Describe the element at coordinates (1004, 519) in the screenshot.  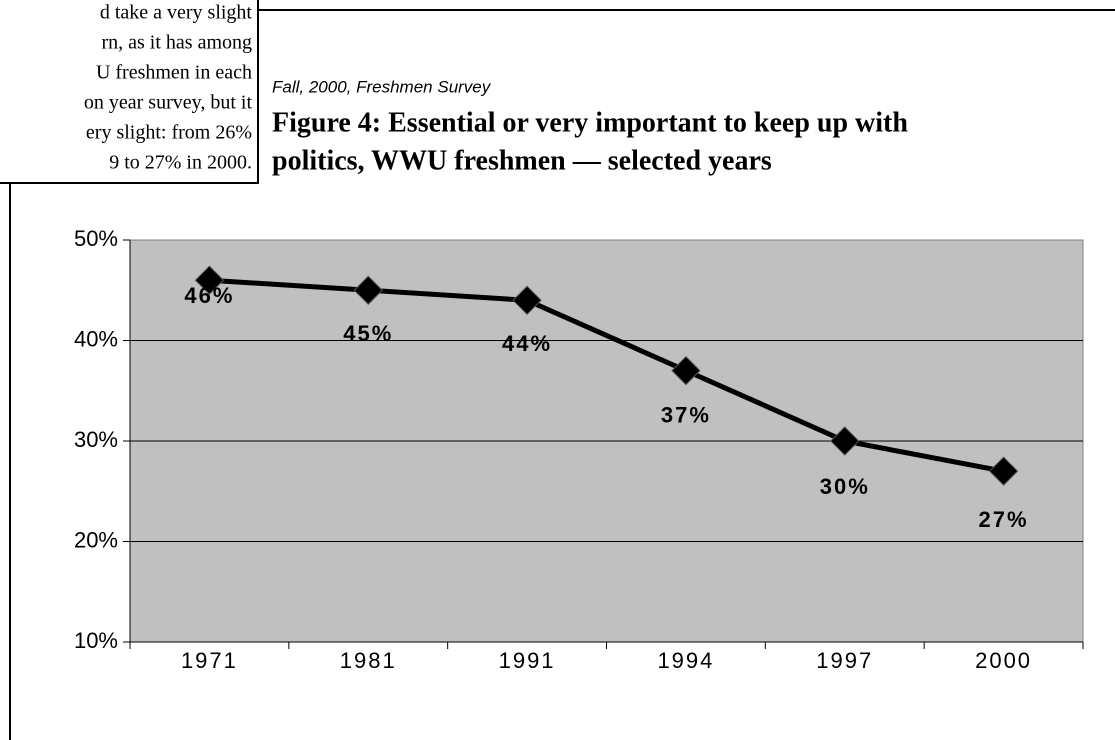
I see `data-label: 27%` at that location.